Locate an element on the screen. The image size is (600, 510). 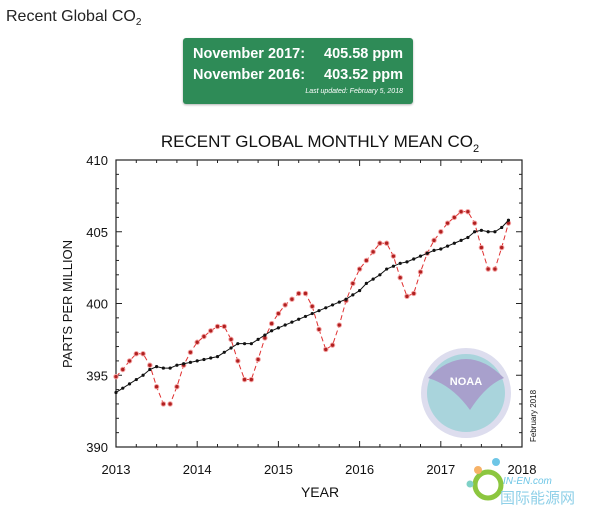
watermark-line2: 国际能源网 is located at coordinates (537, 498).